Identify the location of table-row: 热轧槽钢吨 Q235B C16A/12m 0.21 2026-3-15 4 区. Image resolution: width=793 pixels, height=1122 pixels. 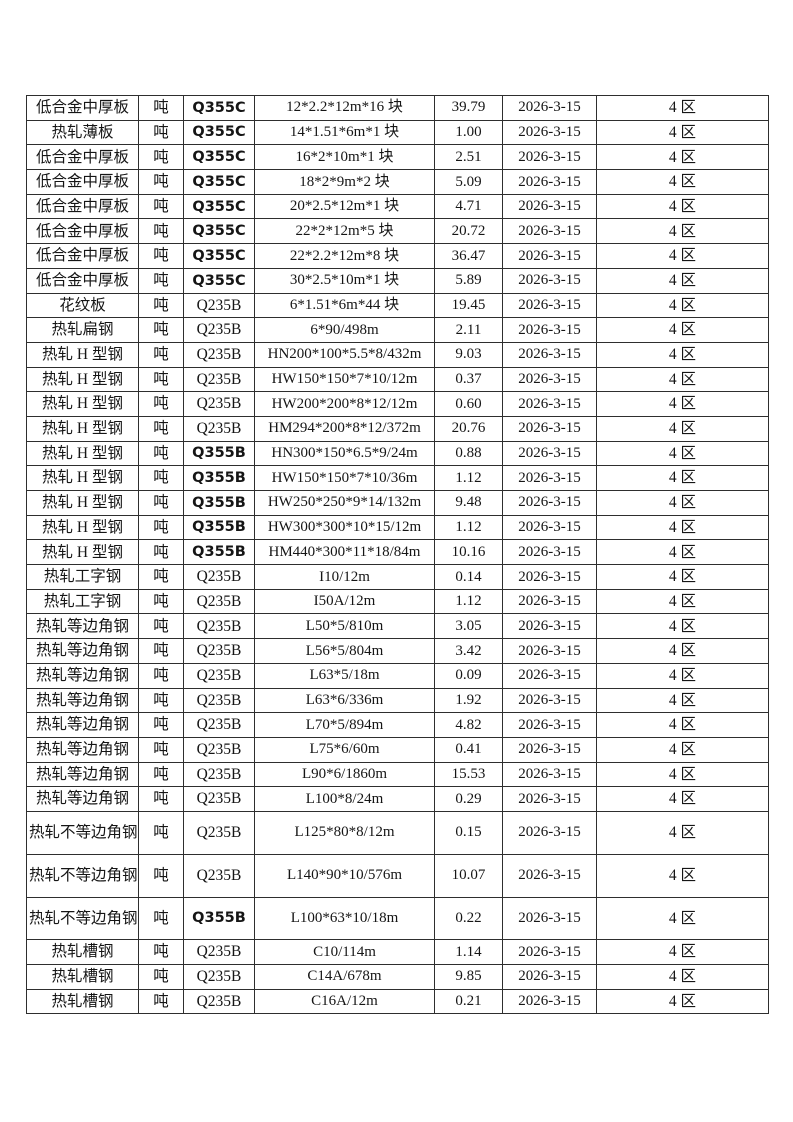
(397, 1001).